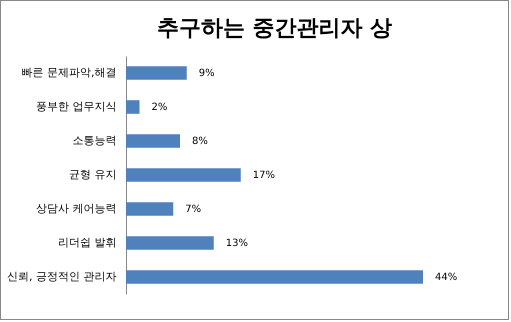 The image size is (511, 322). Describe the element at coordinates (92, 174) in the screenshot. I see `y-tick-label: 균형 유지` at that location.